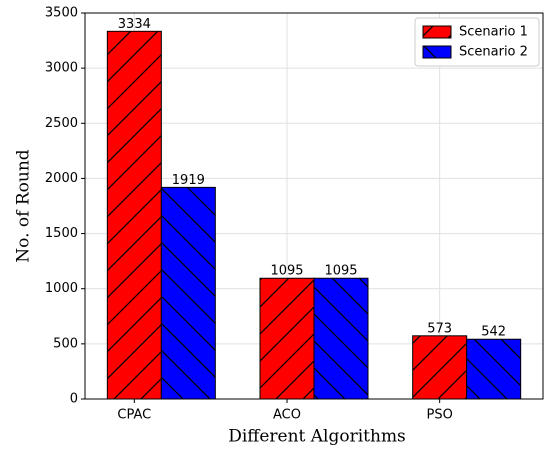 Image resolution: width=545 pixels, height=450 pixels. I want to click on y-axis-label: No. of Round, so click(24, 205).